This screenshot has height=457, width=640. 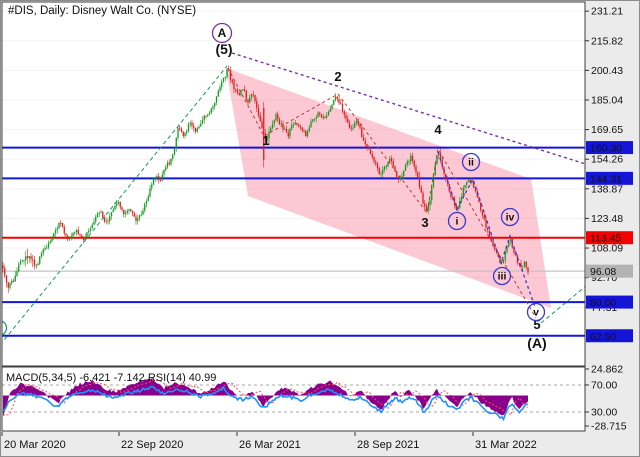 What do you see at coordinates (609, 271) in the screenshot?
I see `price-badge-96.08` at bounding box center [609, 271].